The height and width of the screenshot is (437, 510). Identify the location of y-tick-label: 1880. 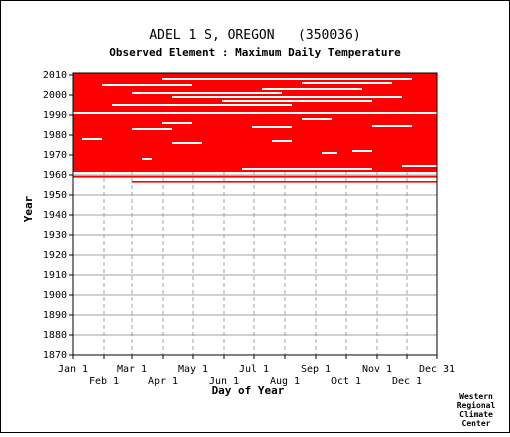
(55, 335).